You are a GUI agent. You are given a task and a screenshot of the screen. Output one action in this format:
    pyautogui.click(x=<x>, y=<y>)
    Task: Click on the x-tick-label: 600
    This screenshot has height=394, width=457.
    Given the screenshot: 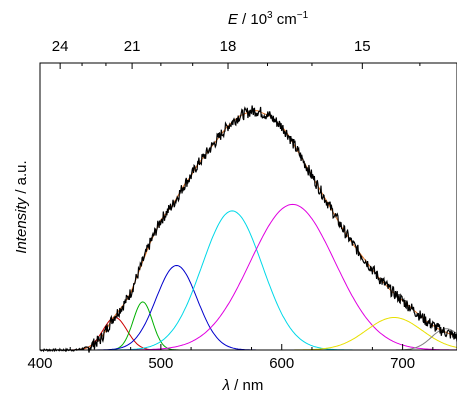 What is the action you would take?
    pyautogui.click(x=281, y=363)
    